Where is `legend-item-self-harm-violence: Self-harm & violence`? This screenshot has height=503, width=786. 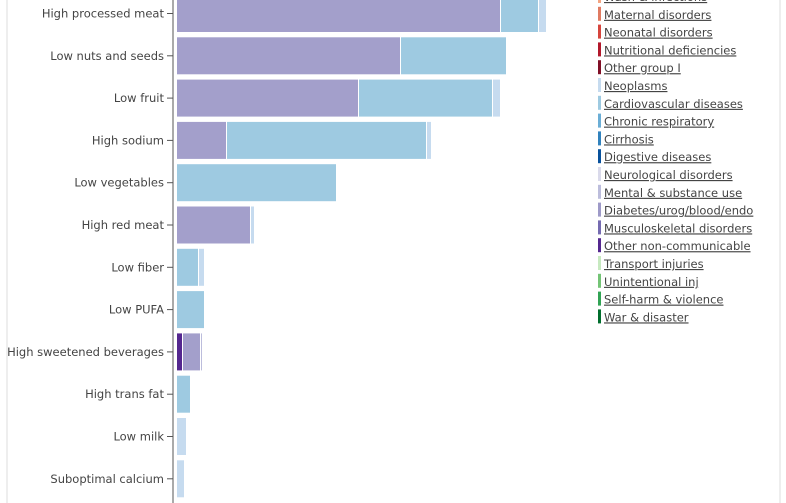
legend-item-self-harm-violence: Self-harm & violence is located at coordinates (663, 300).